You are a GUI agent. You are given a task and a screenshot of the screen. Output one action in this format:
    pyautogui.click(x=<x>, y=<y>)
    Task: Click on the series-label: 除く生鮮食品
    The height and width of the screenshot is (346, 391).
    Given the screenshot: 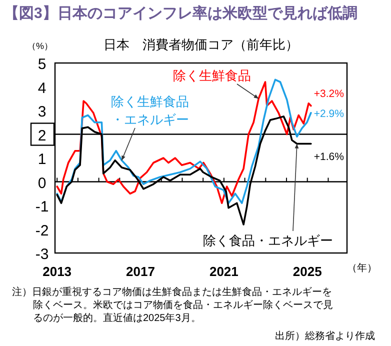 What is the action you would take?
    pyautogui.click(x=212, y=75)
    